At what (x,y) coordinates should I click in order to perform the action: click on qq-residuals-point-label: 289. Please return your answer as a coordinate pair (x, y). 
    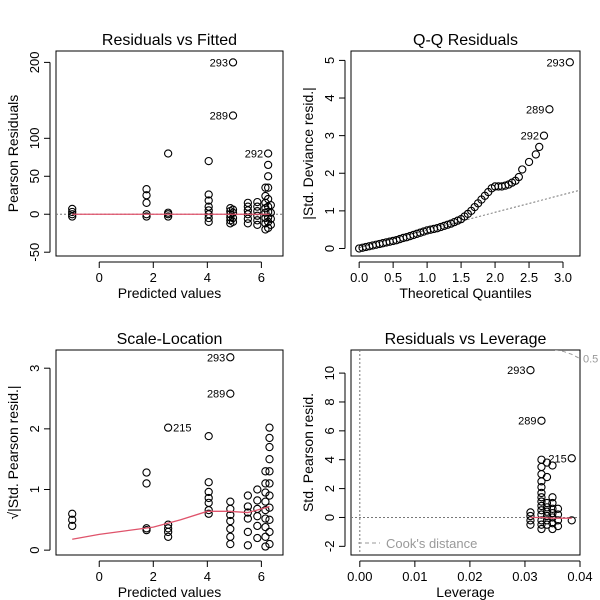
    Looking at the image, I should click on (535, 110).